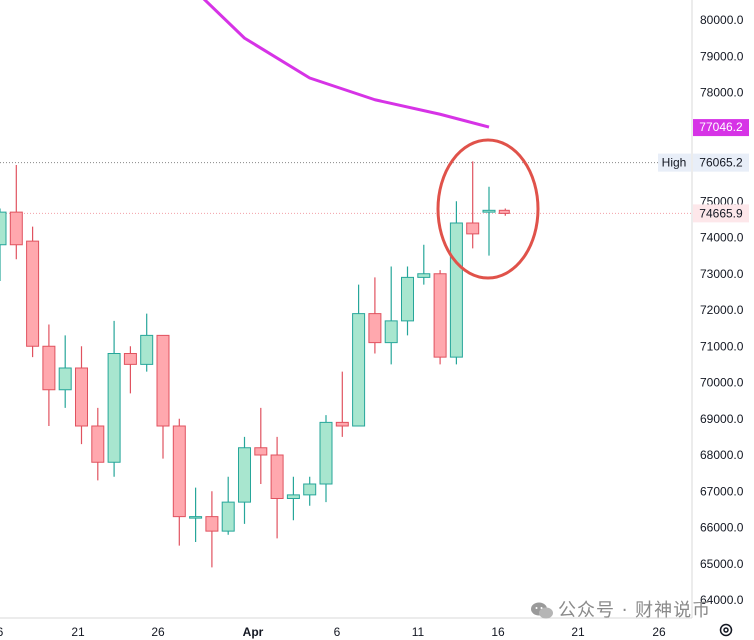  Describe the element at coordinates (635, 610) in the screenshot. I see `watermark-text: 公众号 · 财神说币` at that location.